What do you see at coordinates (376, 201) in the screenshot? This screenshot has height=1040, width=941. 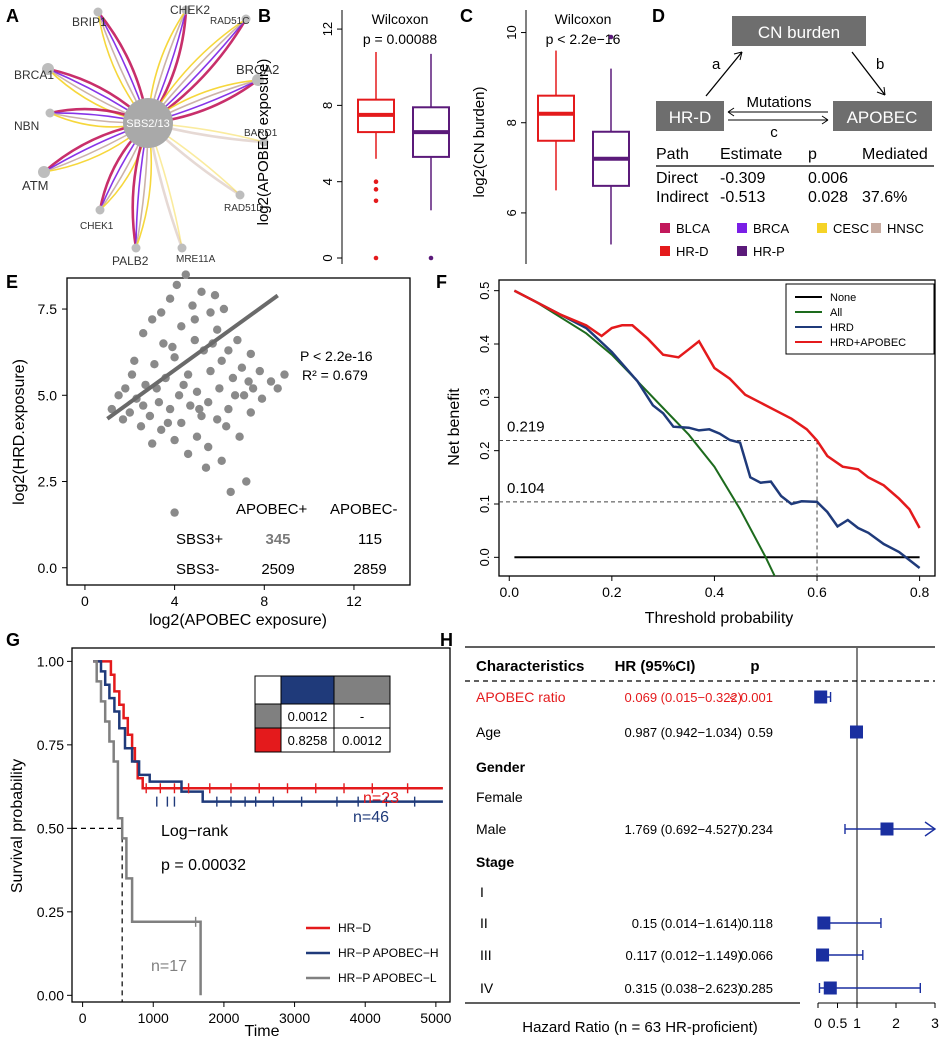 I see `box-outlier-hr-d` at bounding box center [376, 201].